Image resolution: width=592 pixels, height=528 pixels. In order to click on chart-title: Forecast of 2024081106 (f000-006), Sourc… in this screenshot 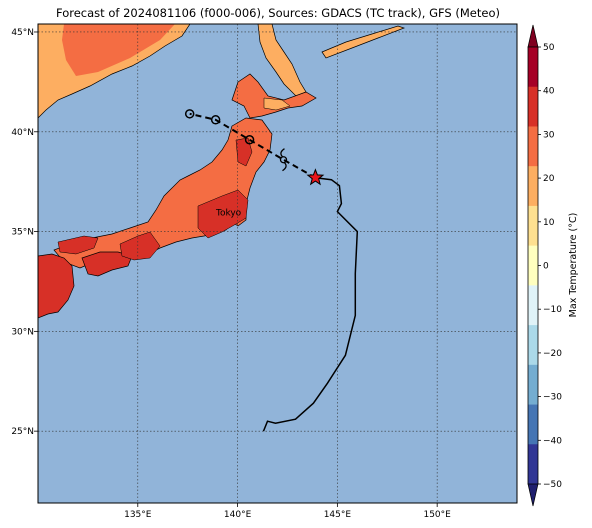, I will do `click(278, 13)`.